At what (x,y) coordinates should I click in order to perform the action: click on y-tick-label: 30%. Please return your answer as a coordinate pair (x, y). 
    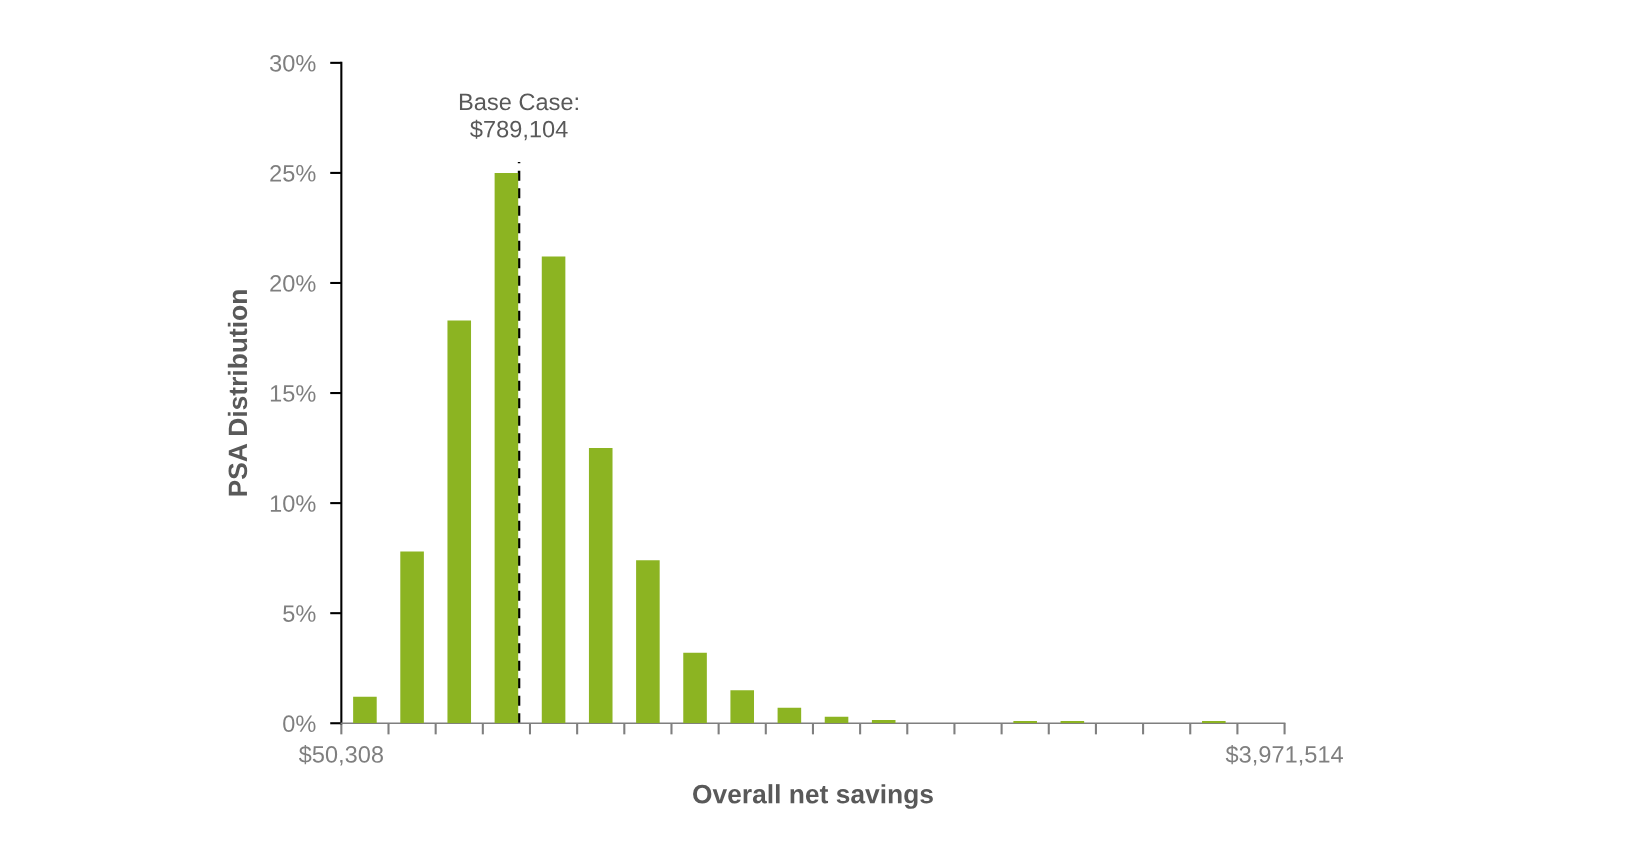
    Looking at the image, I should click on (292, 63).